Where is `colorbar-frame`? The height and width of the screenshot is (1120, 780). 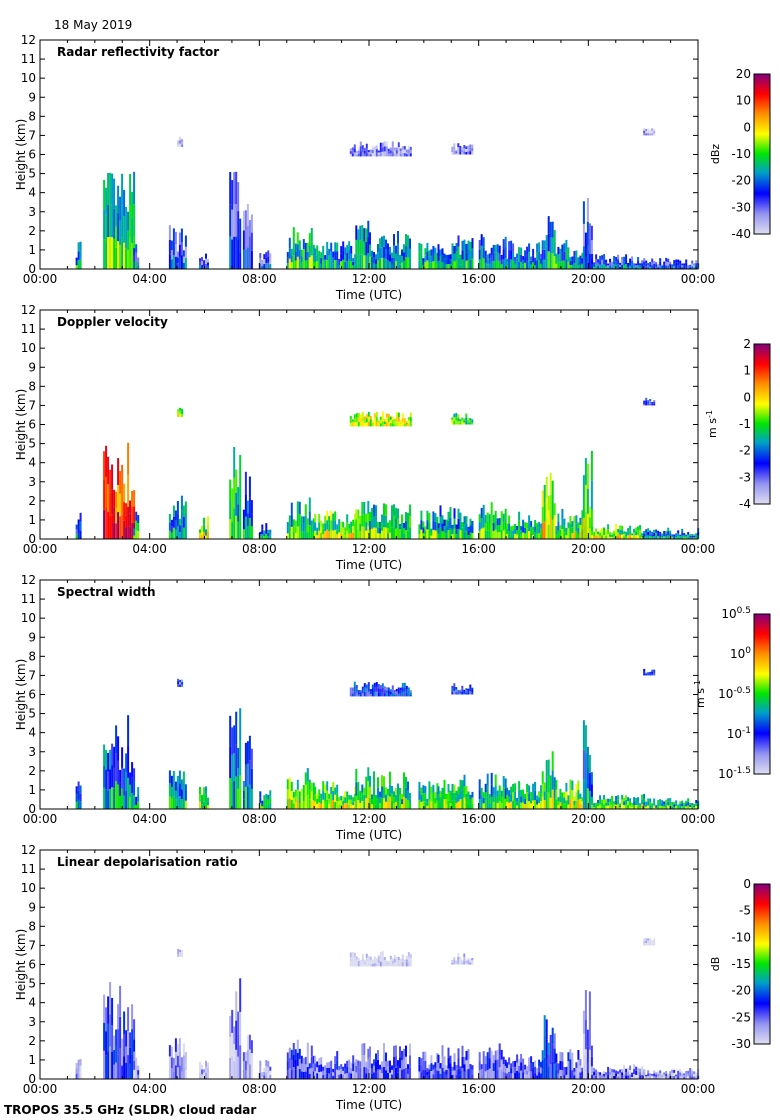
colorbar-frame is located at coordinates (762, 694).